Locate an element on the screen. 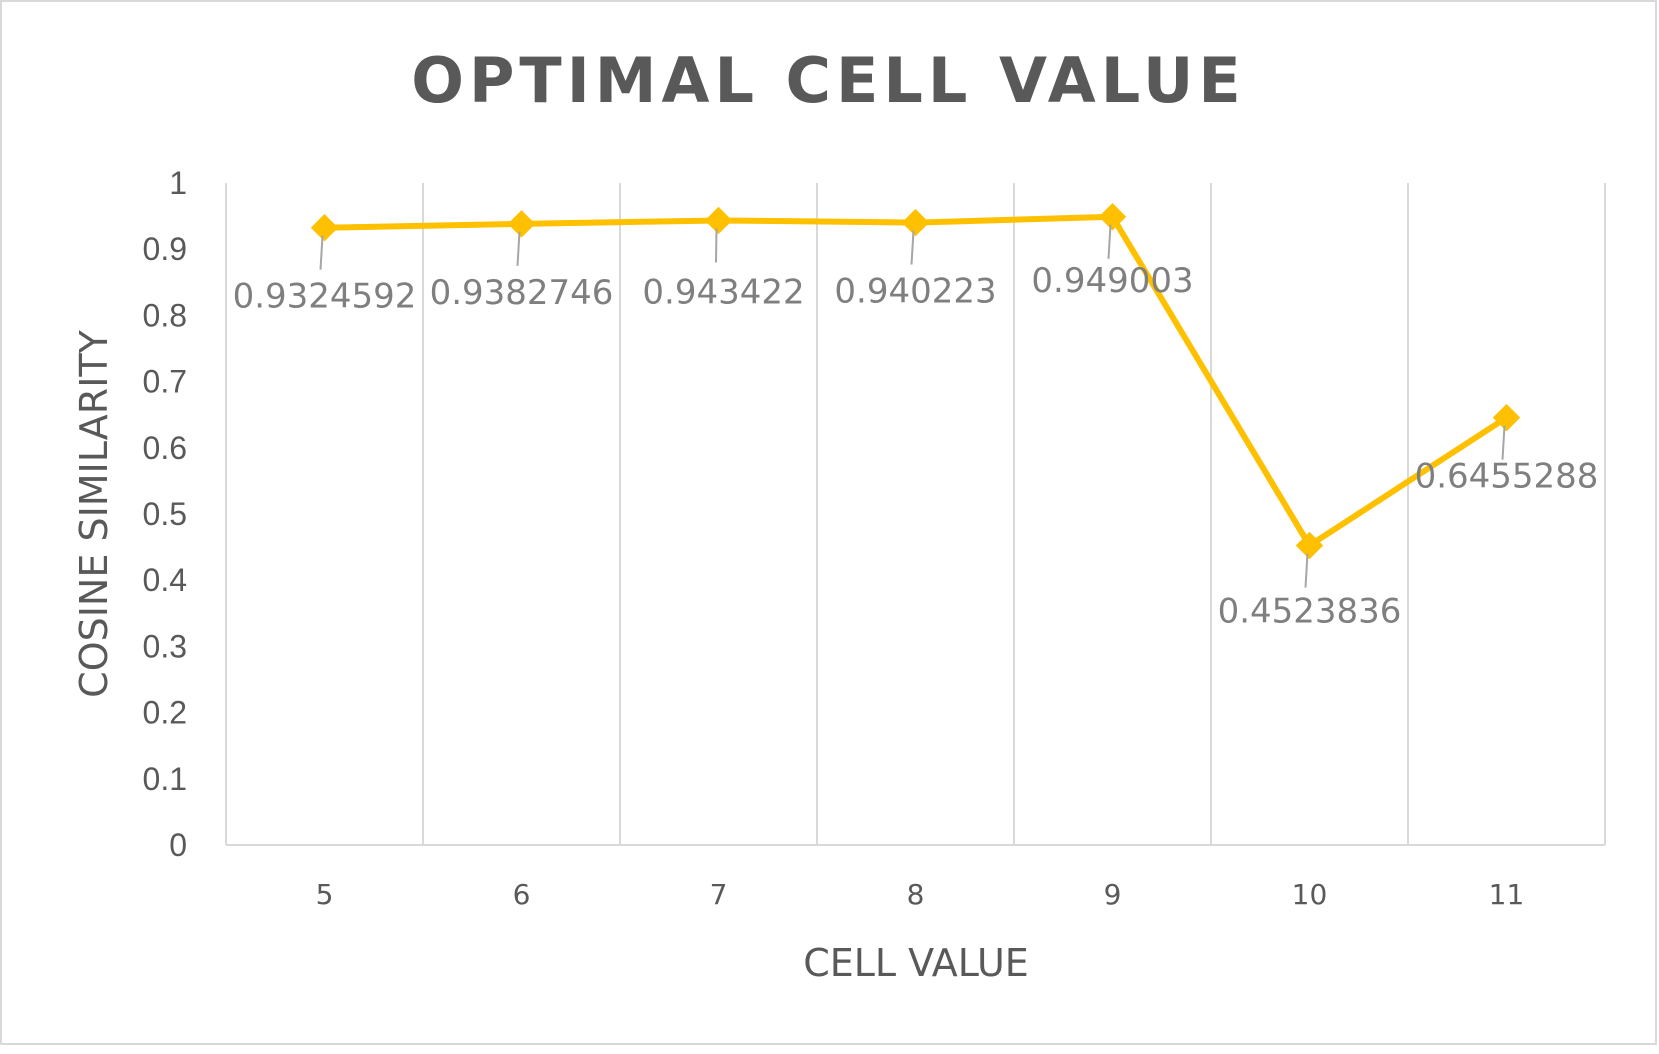  x-tick-label: 7 is located at coordinates (719, 894).